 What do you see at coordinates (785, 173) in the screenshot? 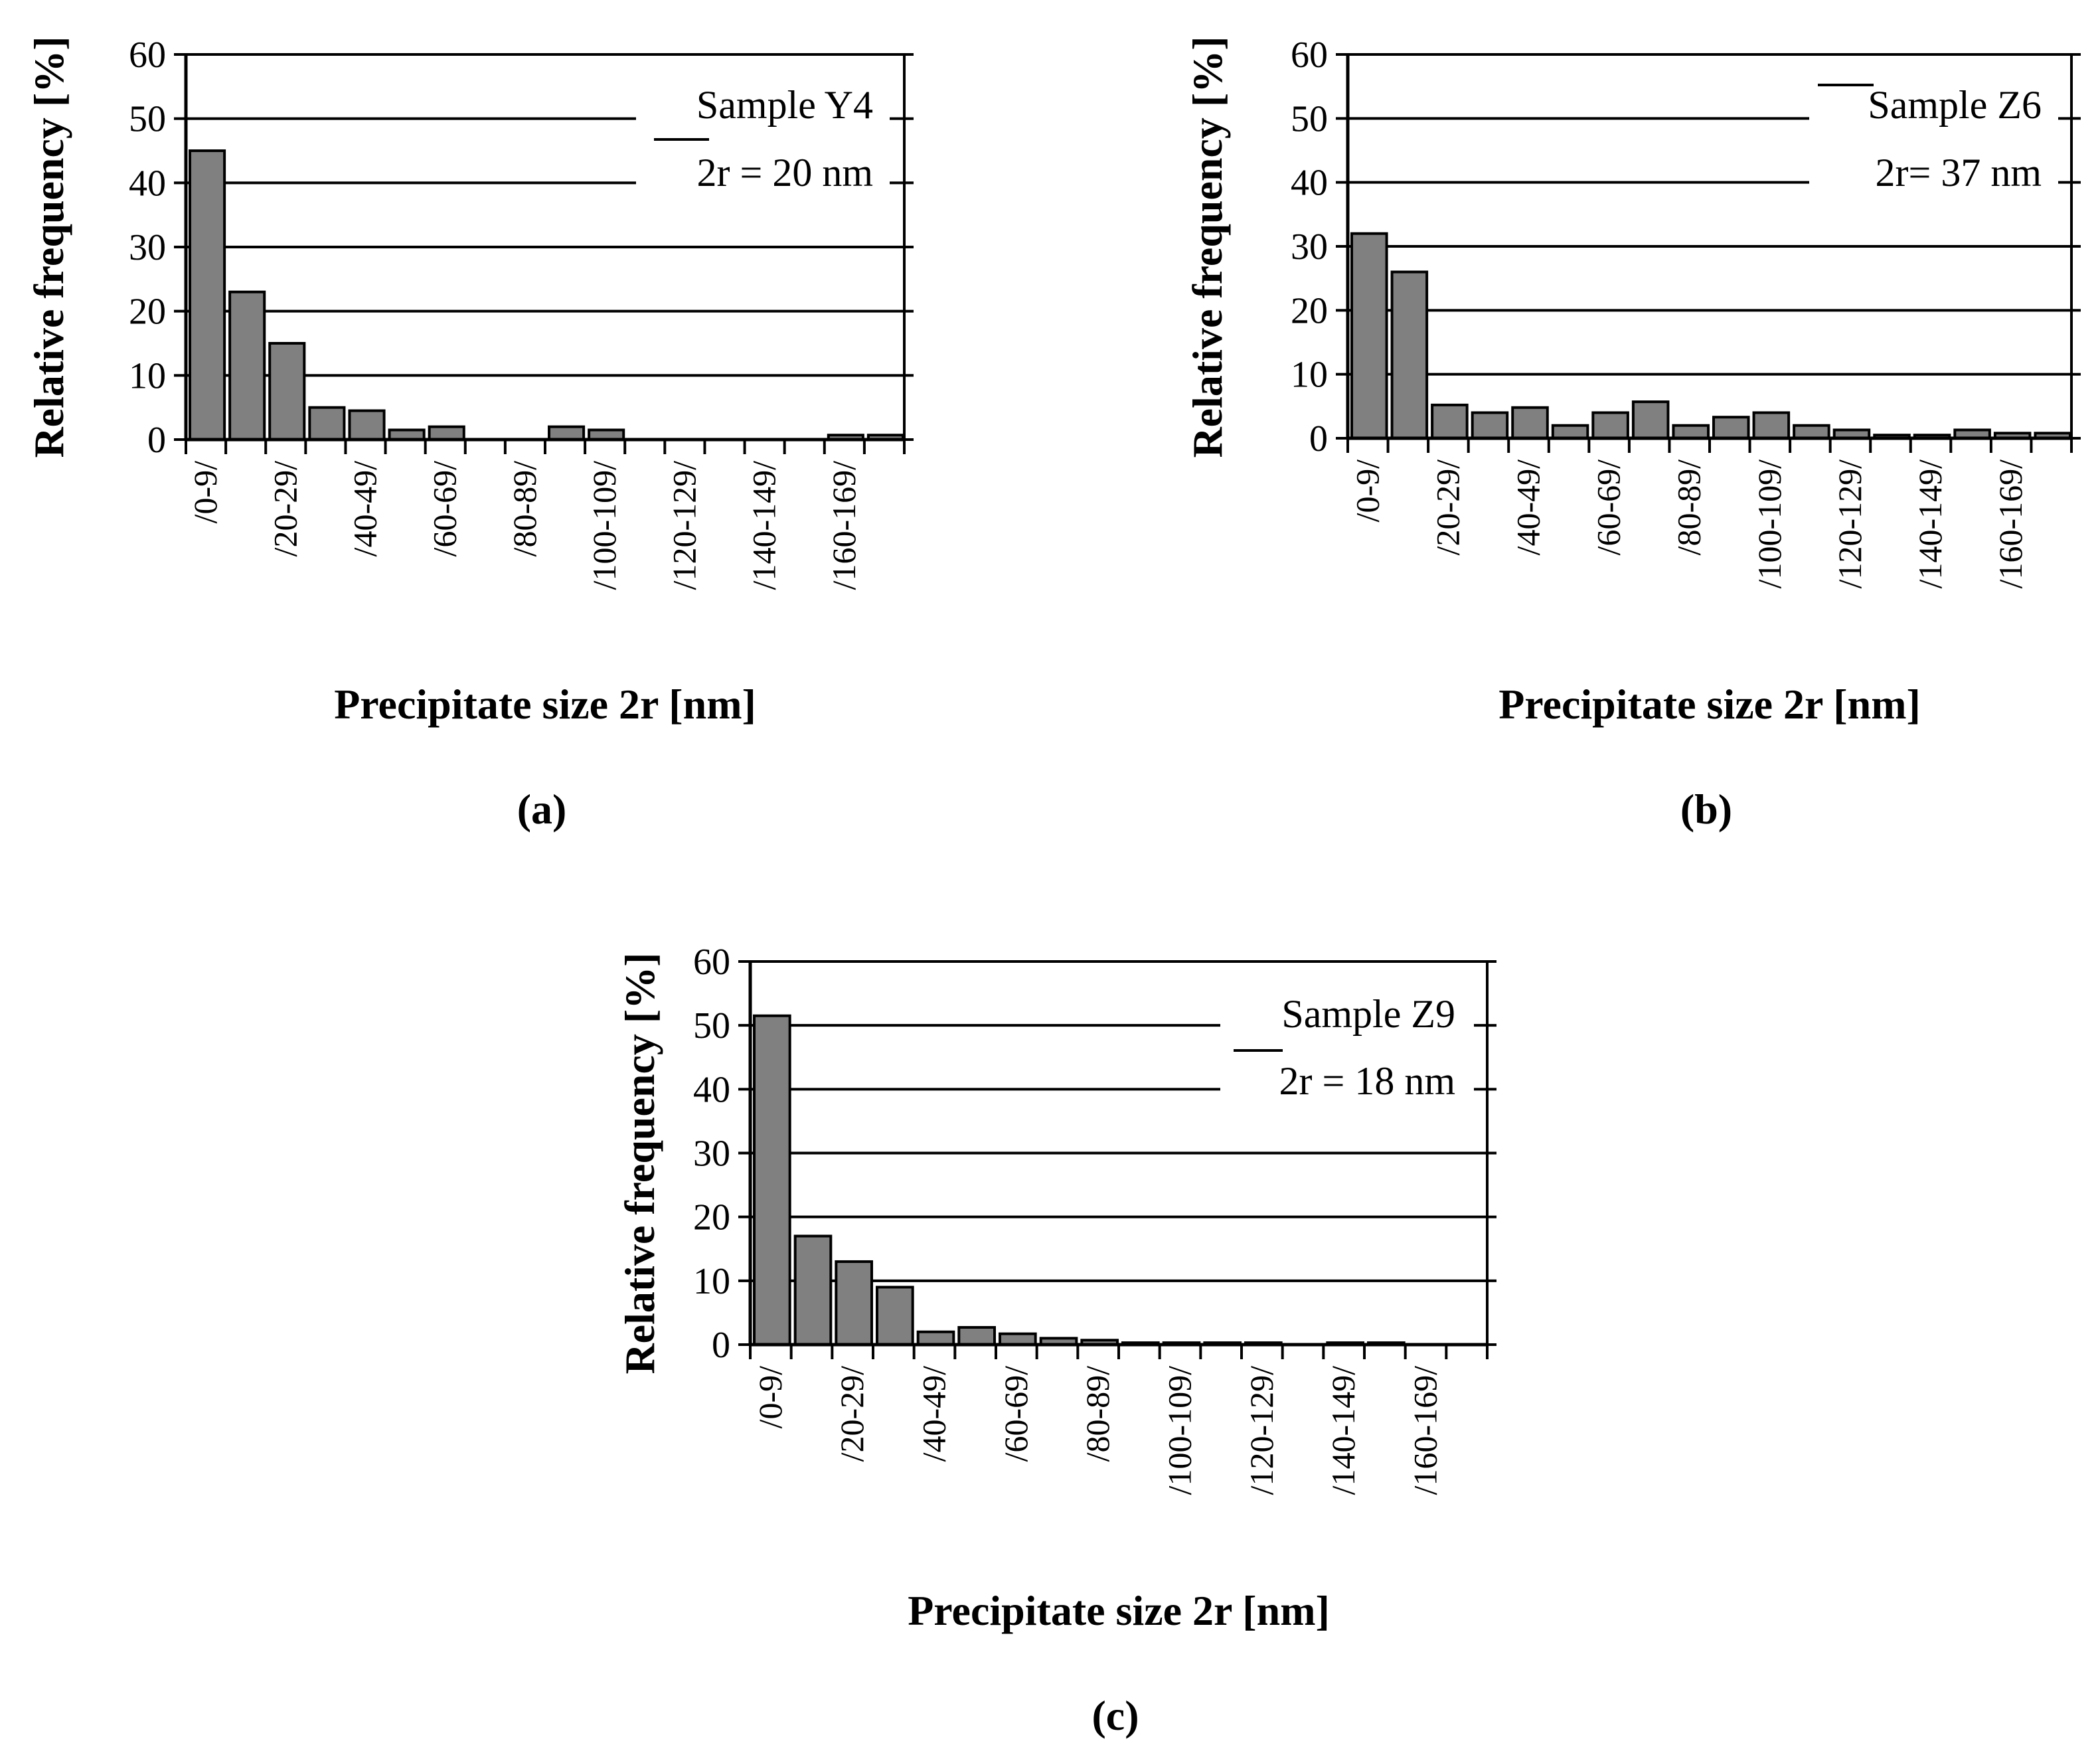
I see `annotation-mean-size: 2r = 20 nm` at bounding box center [785, 173].